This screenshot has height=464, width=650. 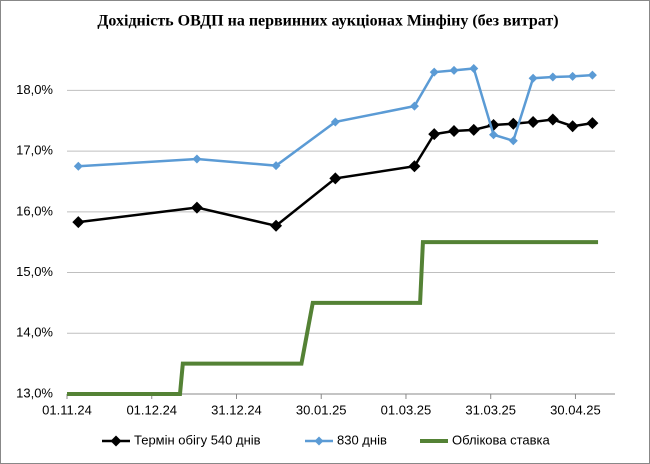 I want to click on x-tick-label: 30.04.25, so click(x=575, y=409).